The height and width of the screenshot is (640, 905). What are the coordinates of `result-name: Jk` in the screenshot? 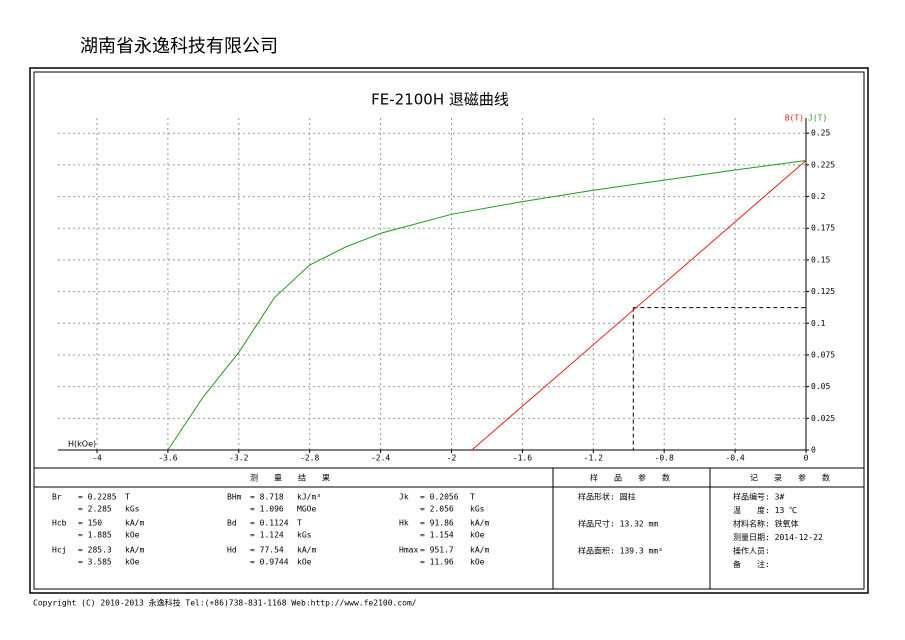 It's located at (404, 497).